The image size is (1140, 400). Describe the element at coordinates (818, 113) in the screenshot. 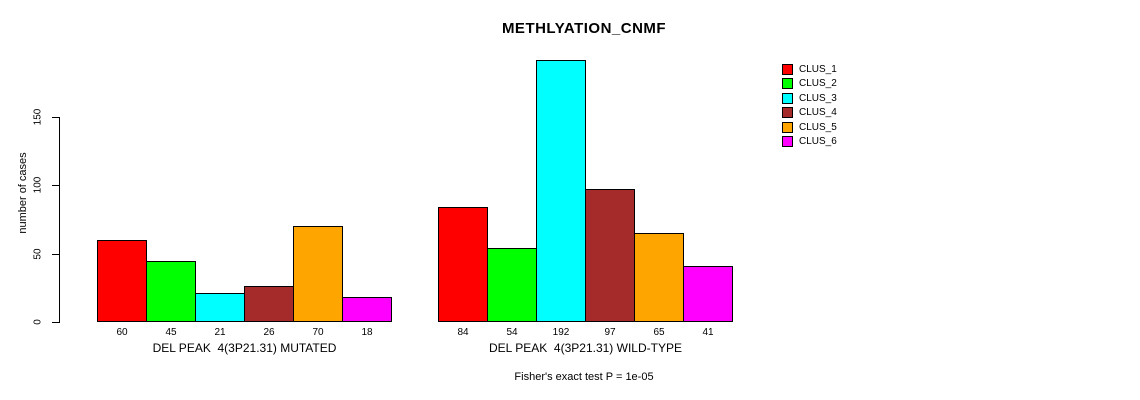

I see `legend-label: CLUS_4` at that location.